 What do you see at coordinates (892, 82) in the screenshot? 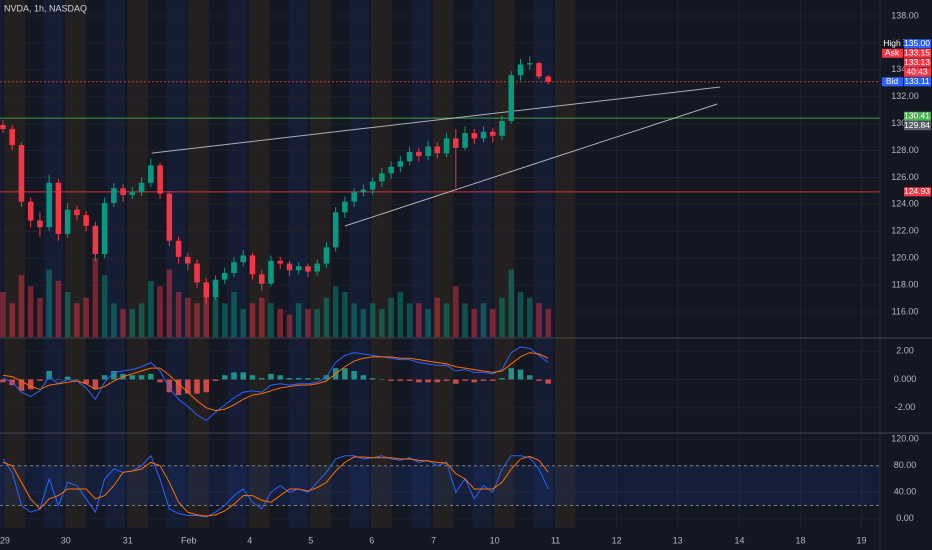
I see `price-tag-name-box` at bounding box center [892, 82].